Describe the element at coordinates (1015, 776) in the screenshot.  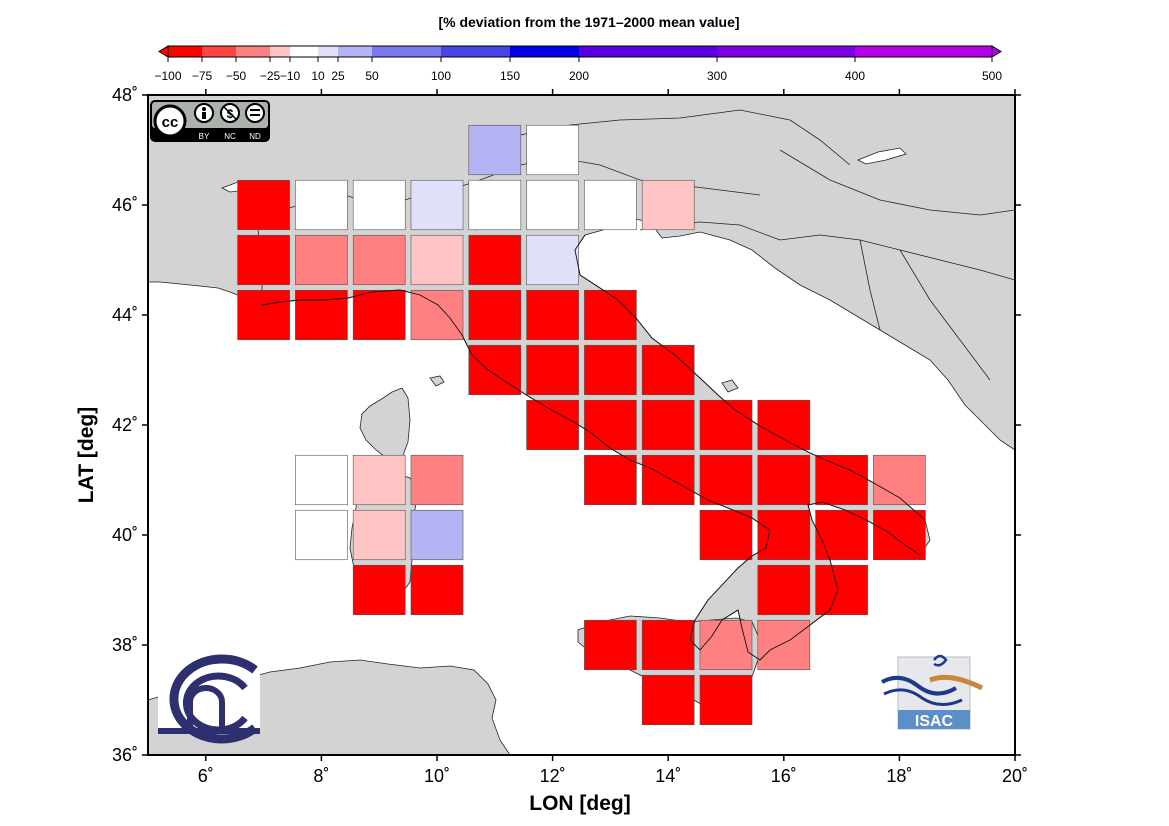
I see `lon-tick-label: 20˚` at that location.